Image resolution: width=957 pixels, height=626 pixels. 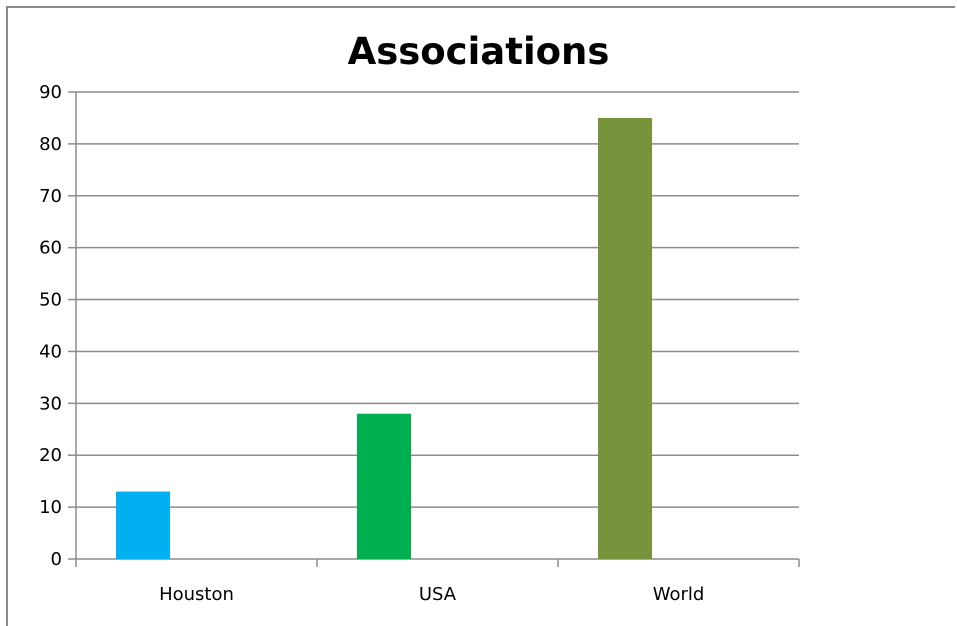 I want to click on x-axis: Houston USA World, so click(x=437, y=581).